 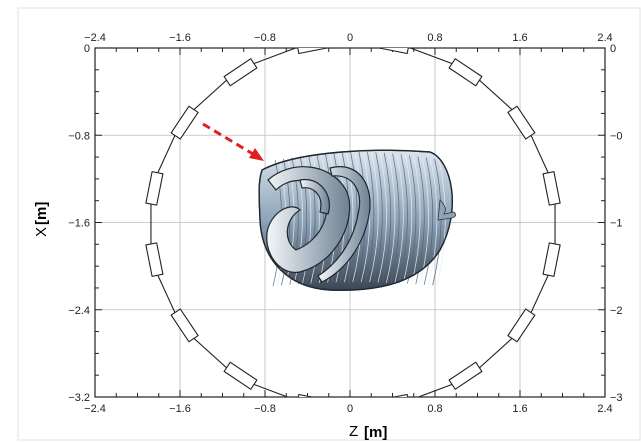 I want to click on x-tick-label-top: 0.8, so click(x=434, y=38).